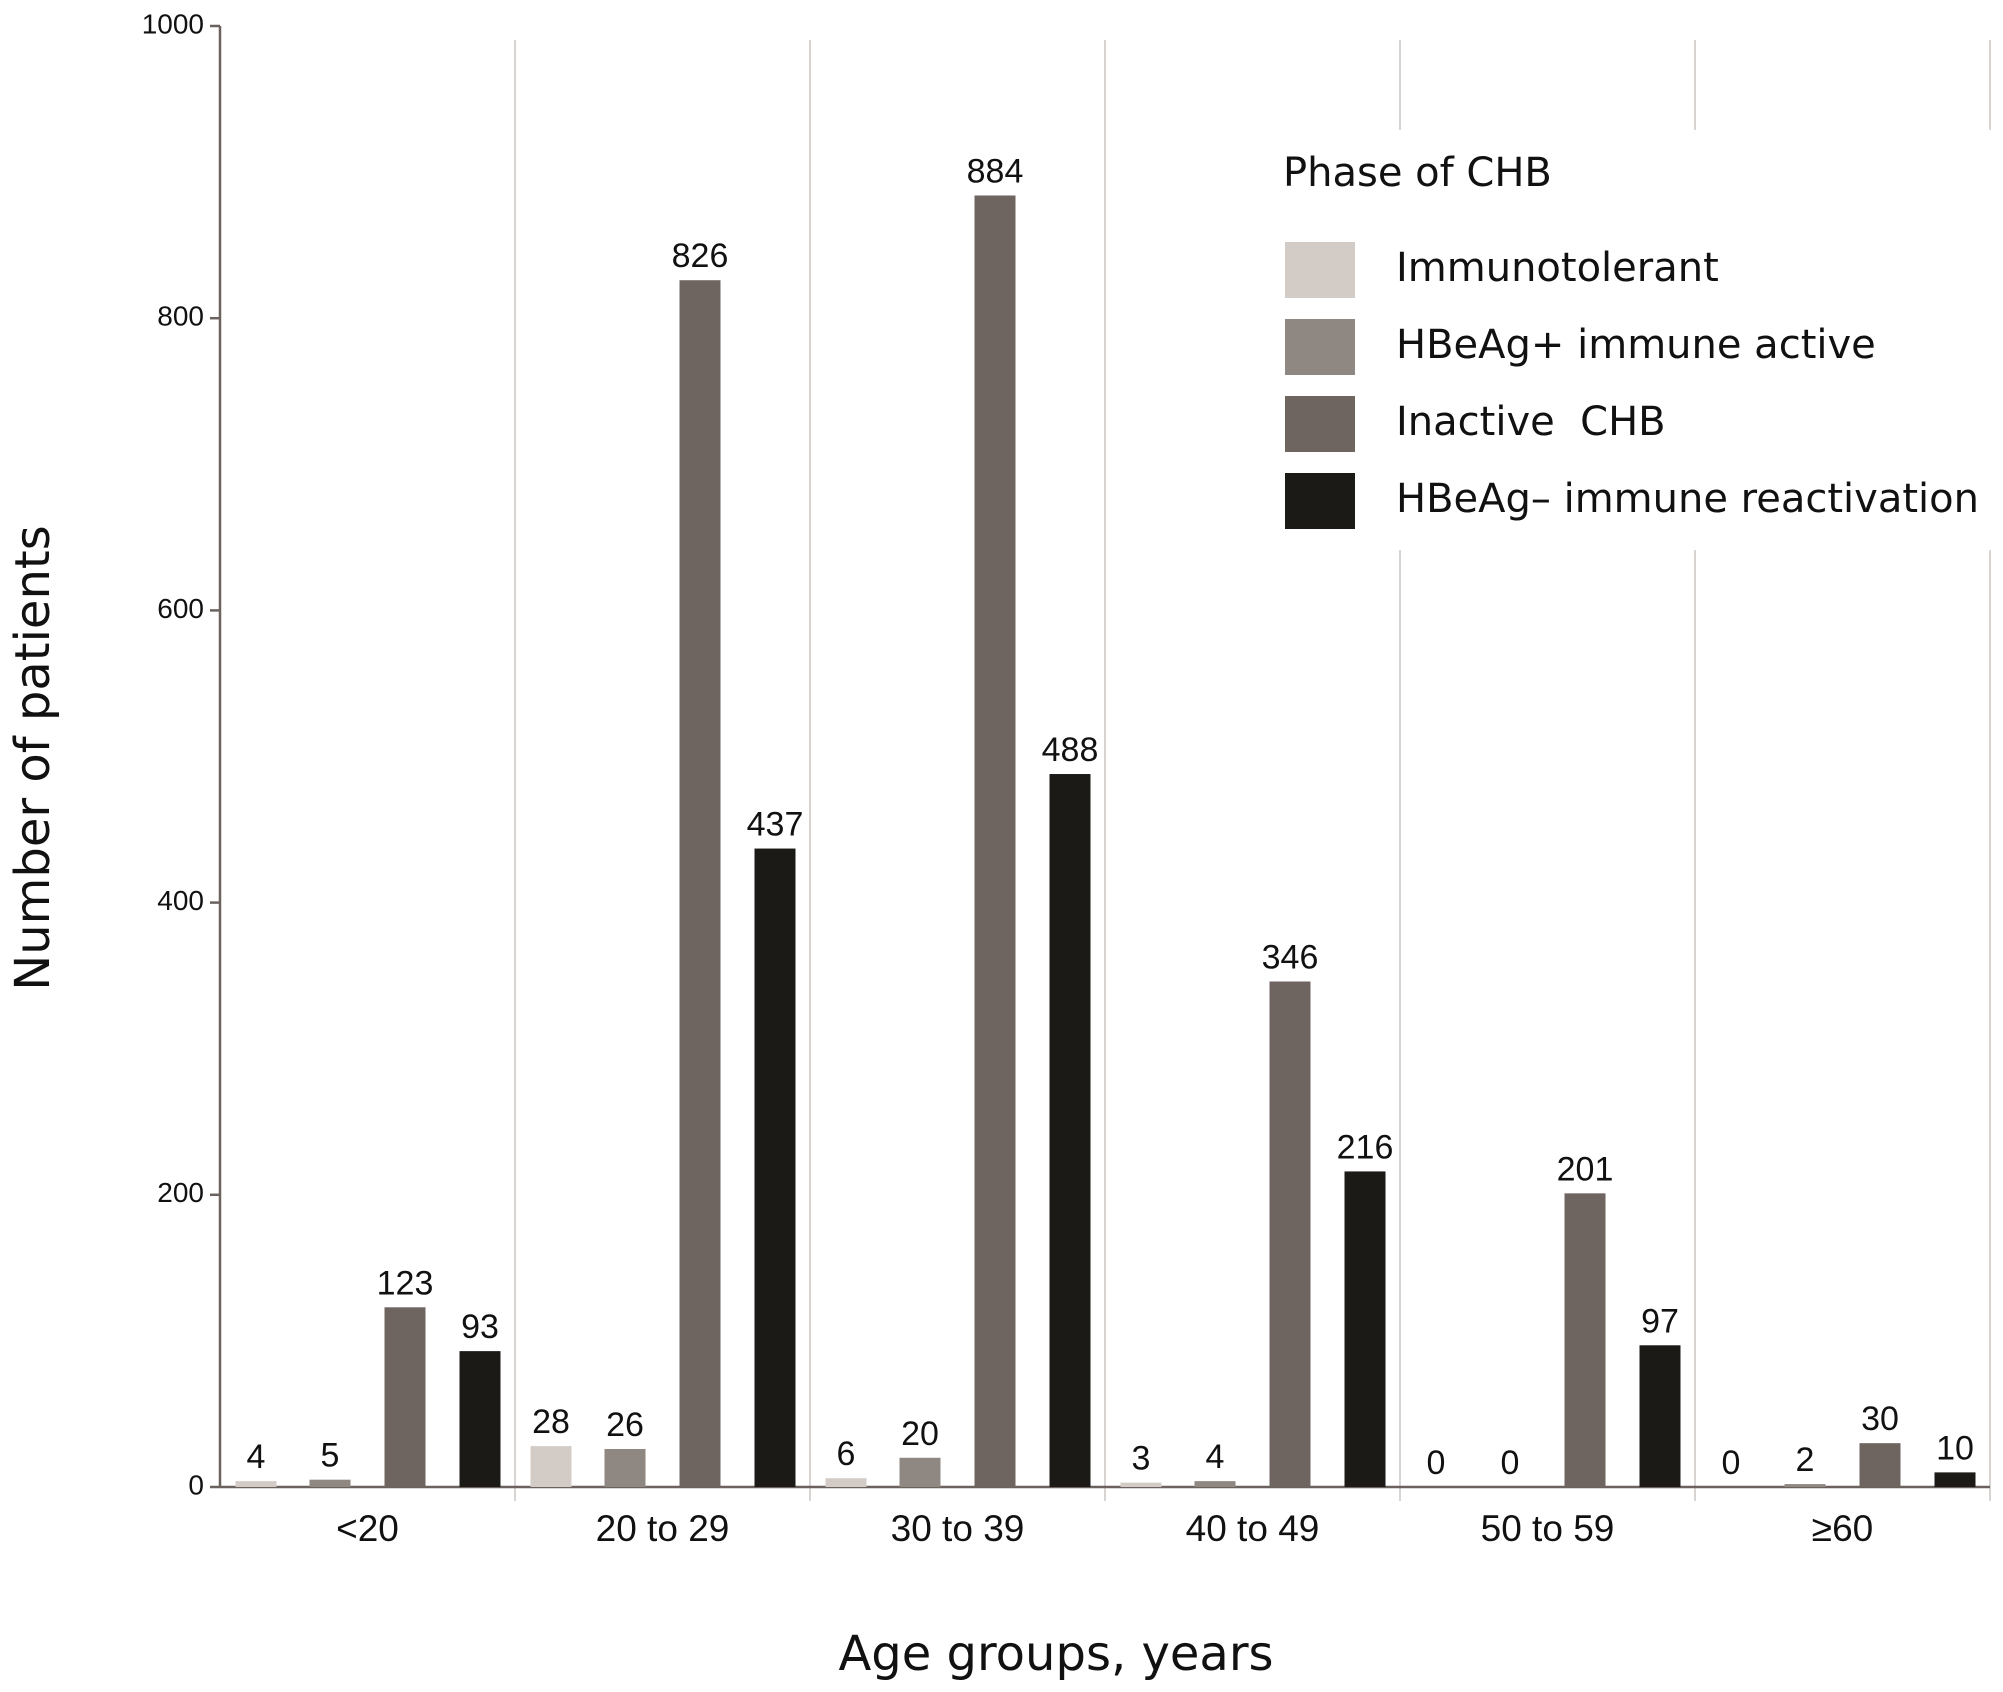  What do you see at coordinates (180, 316) in the screenshot?
I see `y-tick-label: 800` at bounding box center [180, 316].